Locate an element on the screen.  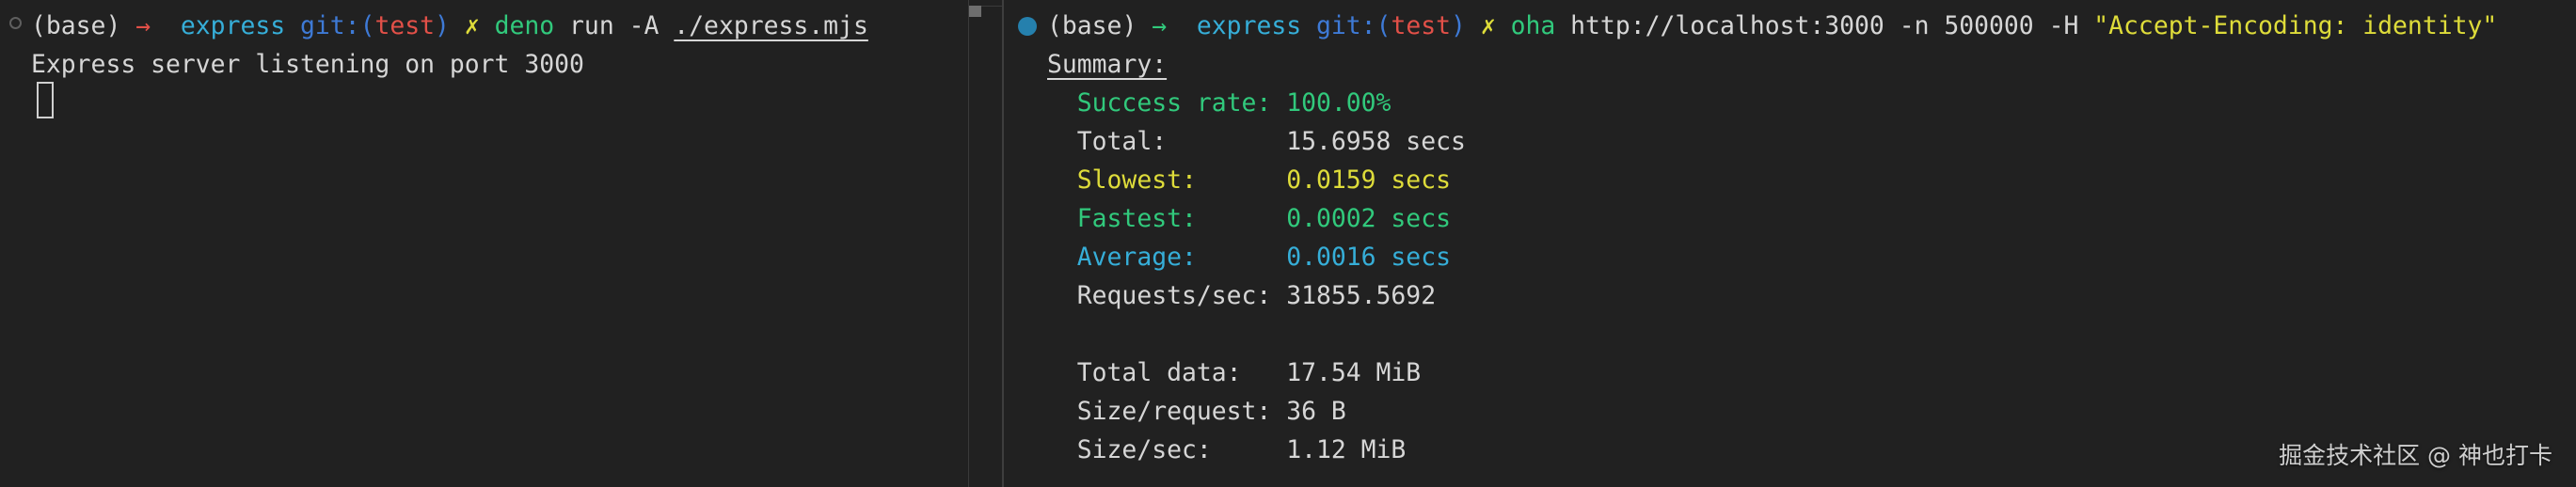
metric-label: Fastest: is located at coordinates (1136, 219).